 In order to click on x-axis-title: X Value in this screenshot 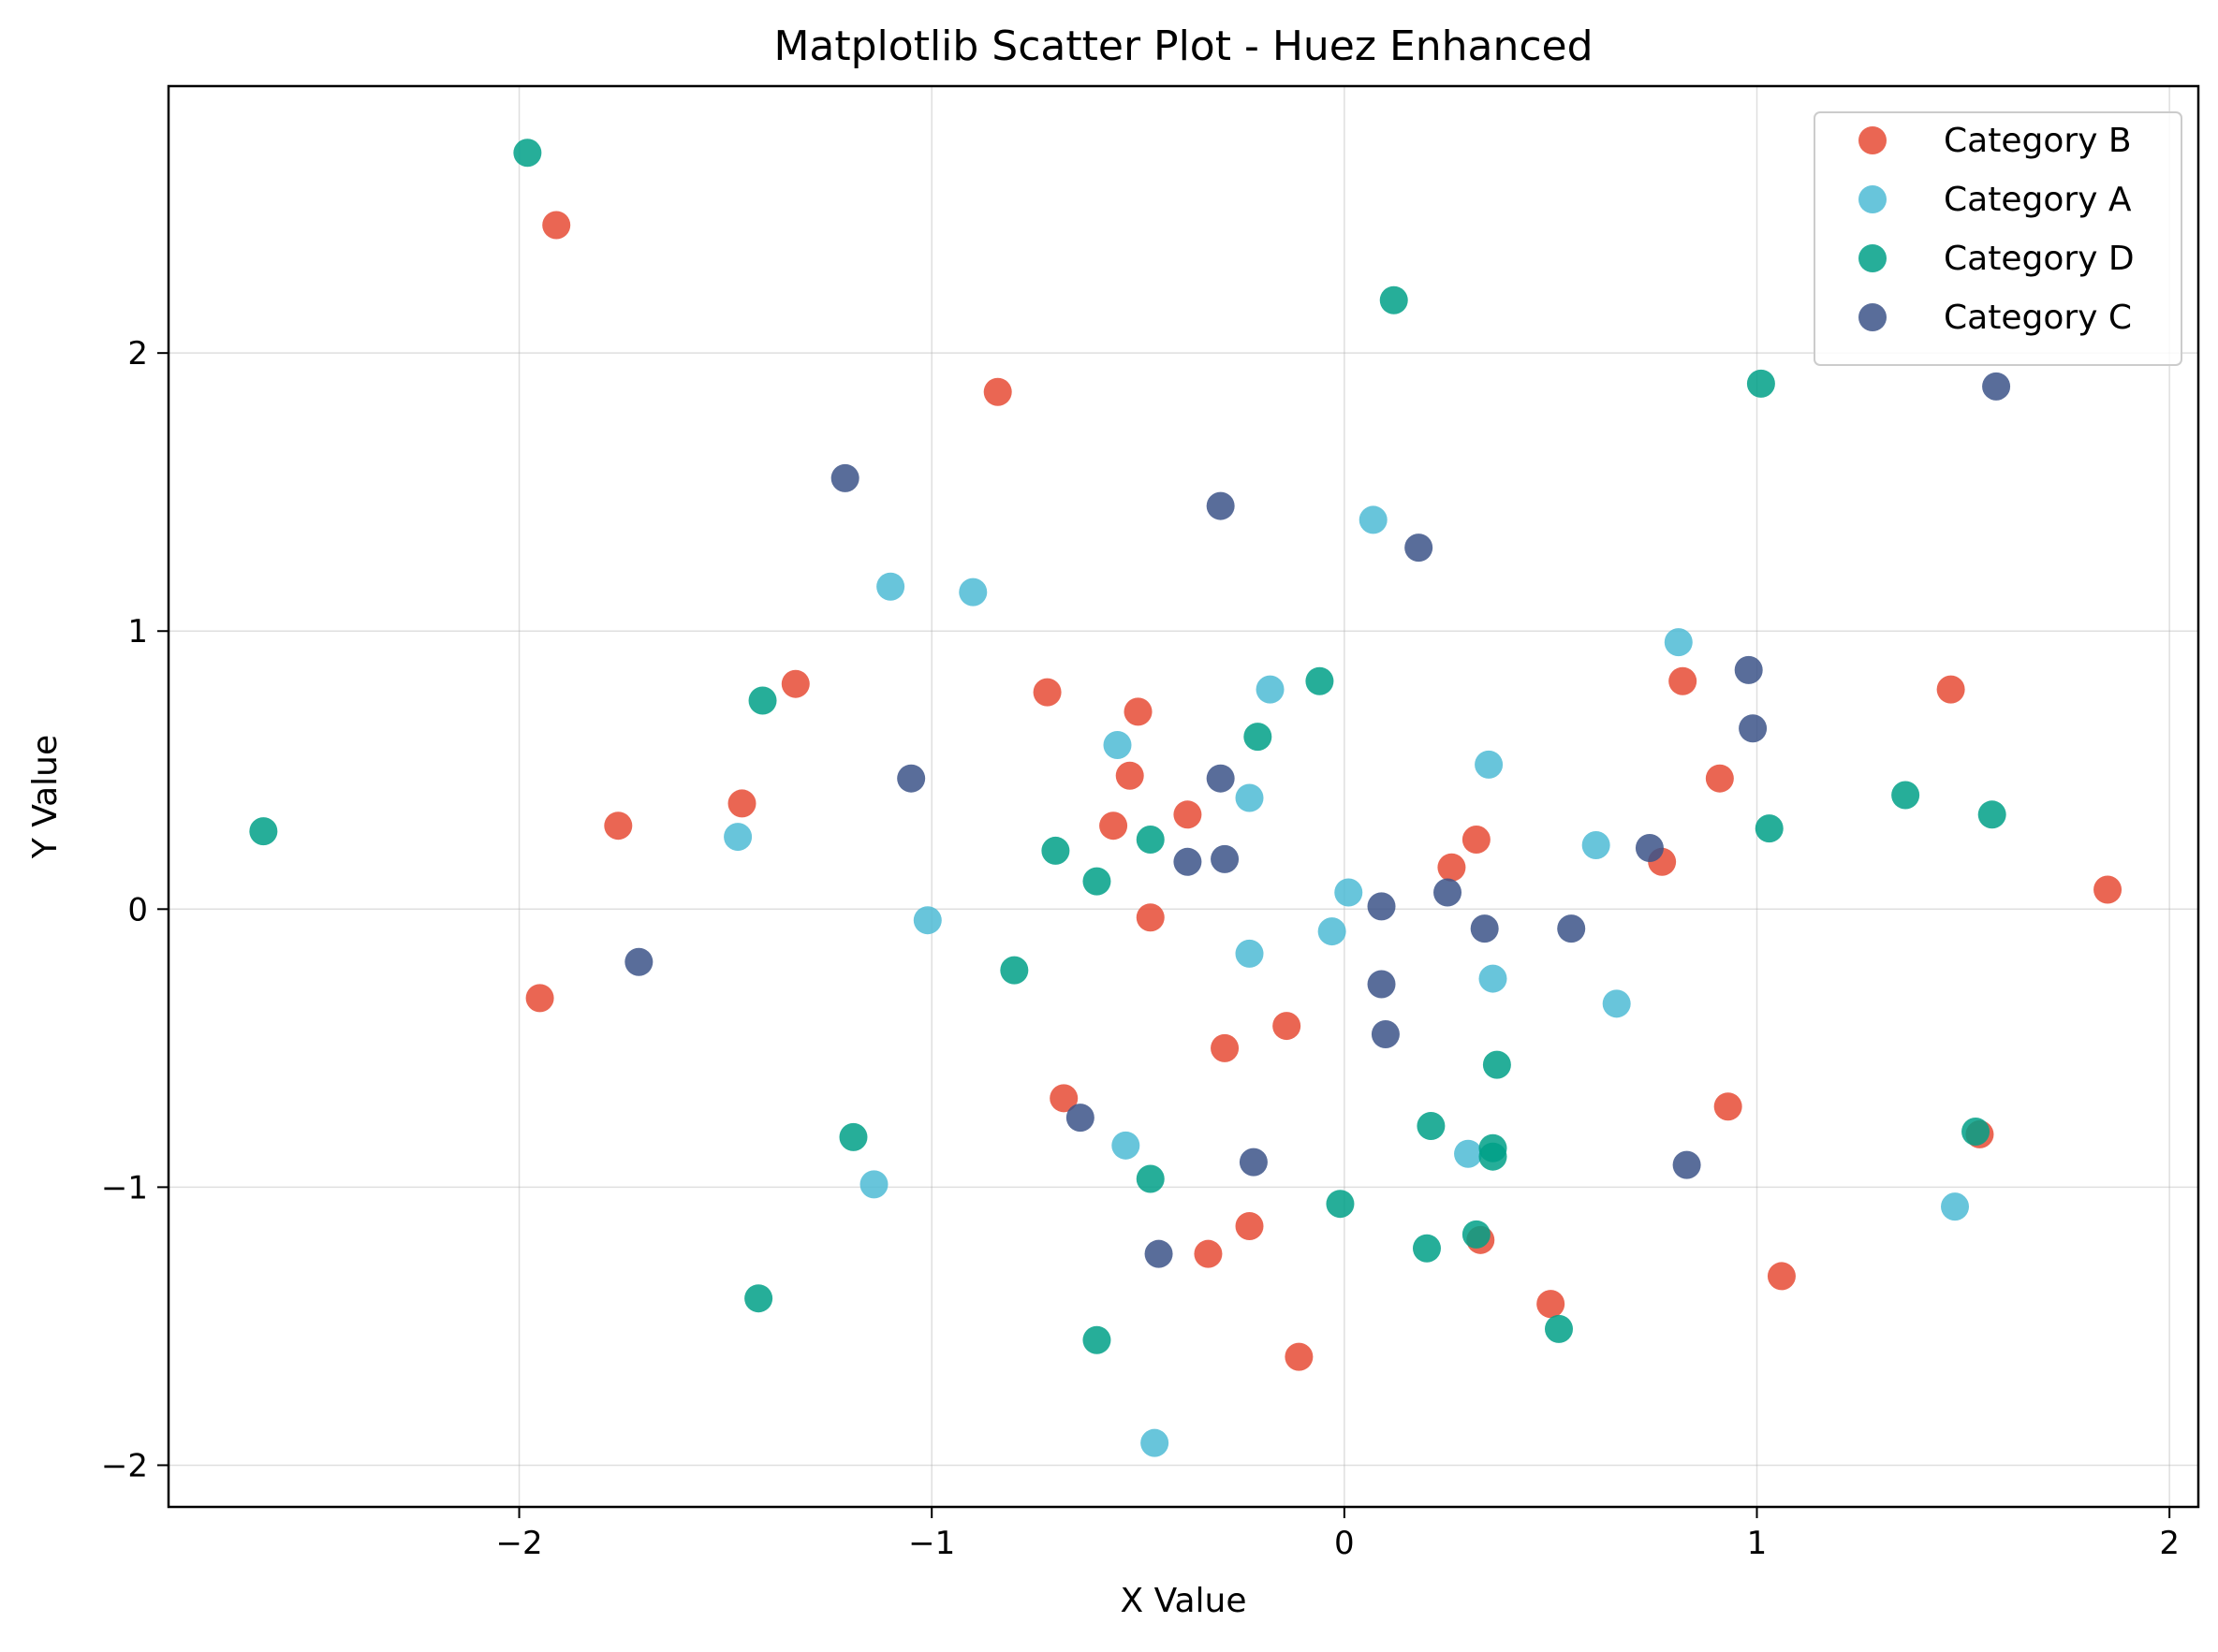, I will do `click(1184, 1601)`.